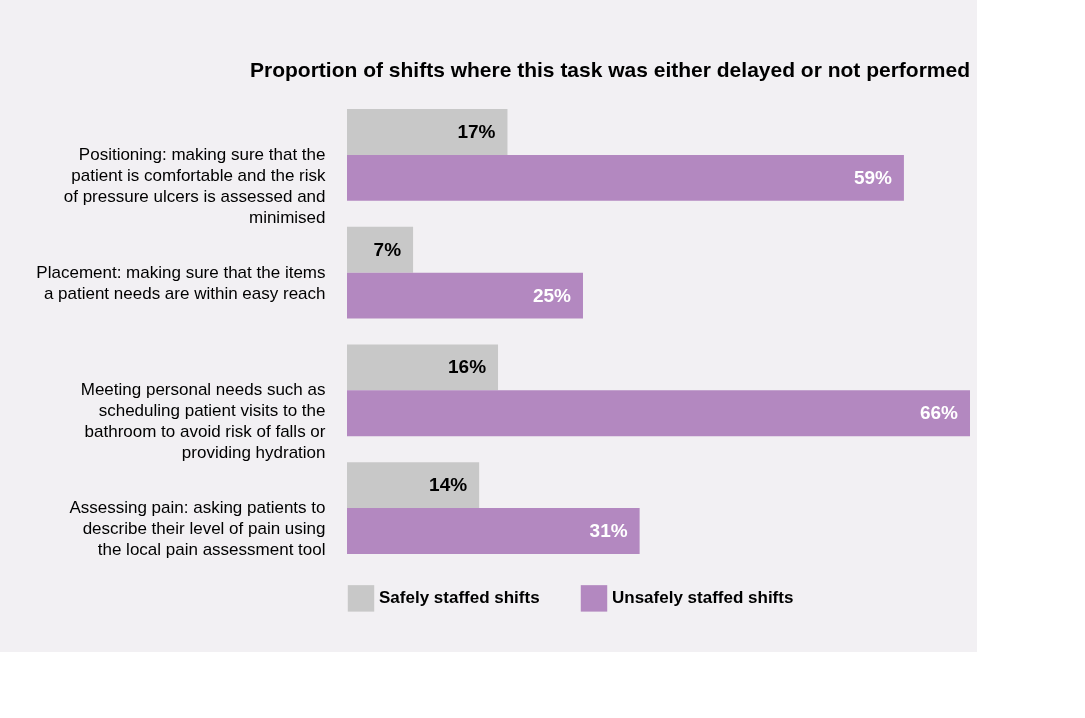  I want to click on legend-label: Unsafely staffed shifts, so click(703, 598).